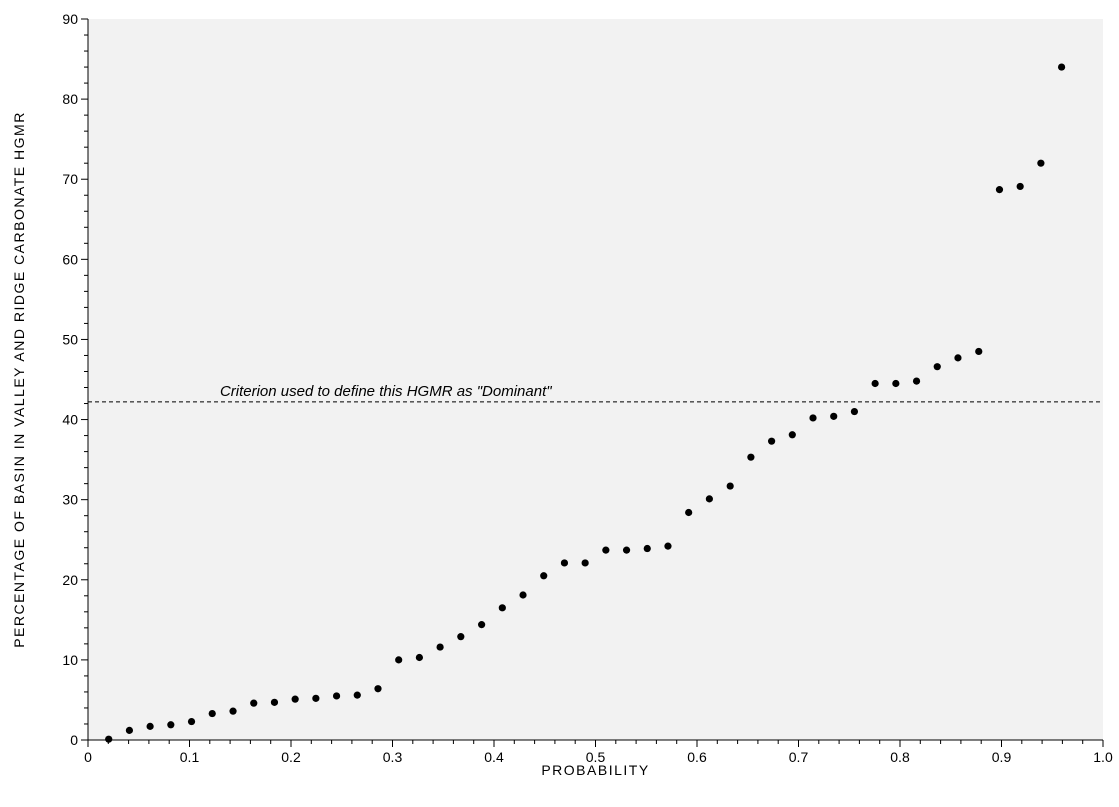 This screenshot has height=807, width=1119. What do you see at coordinates (393, 757) in the screenshot?
I see `x-tick-label: 0.3` at bounding box center [393, 757].